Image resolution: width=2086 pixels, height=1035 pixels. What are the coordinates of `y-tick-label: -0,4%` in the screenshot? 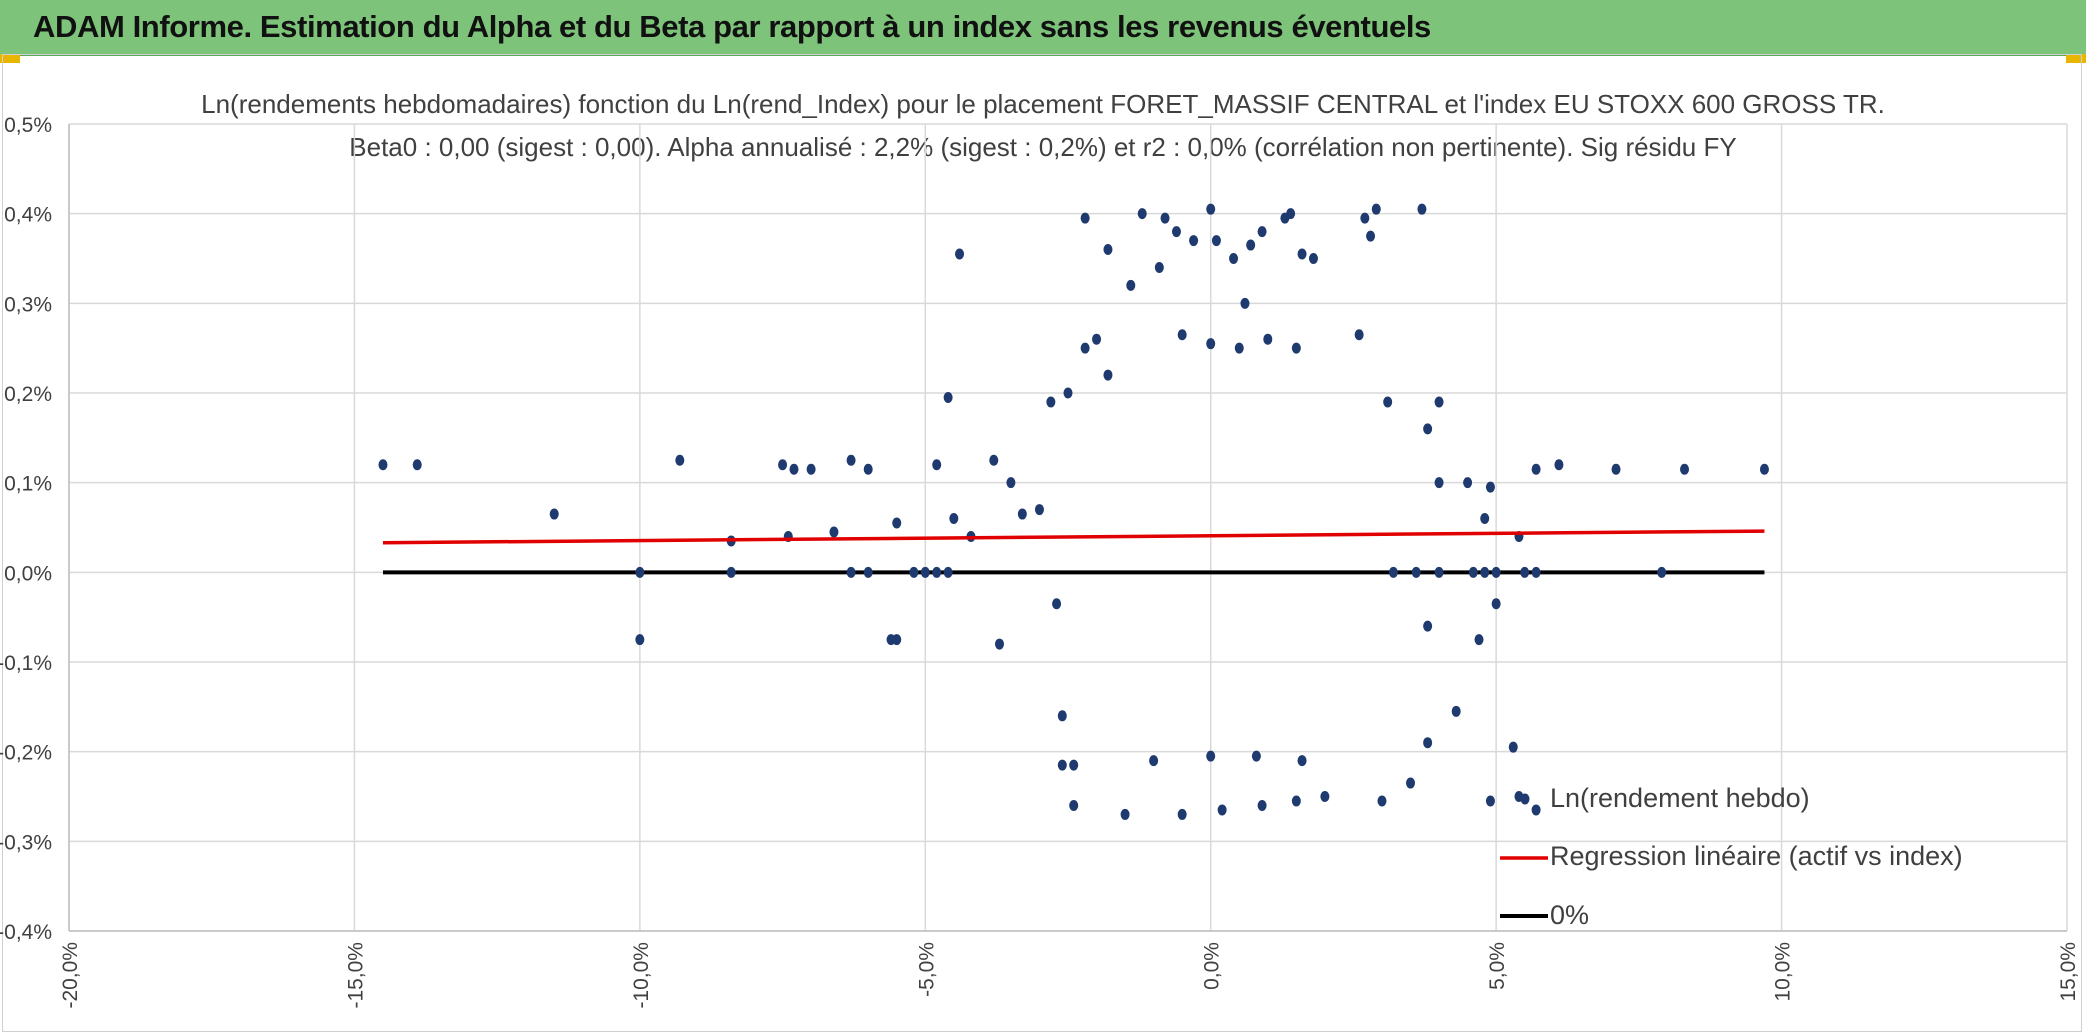 It's located at (26, 932).